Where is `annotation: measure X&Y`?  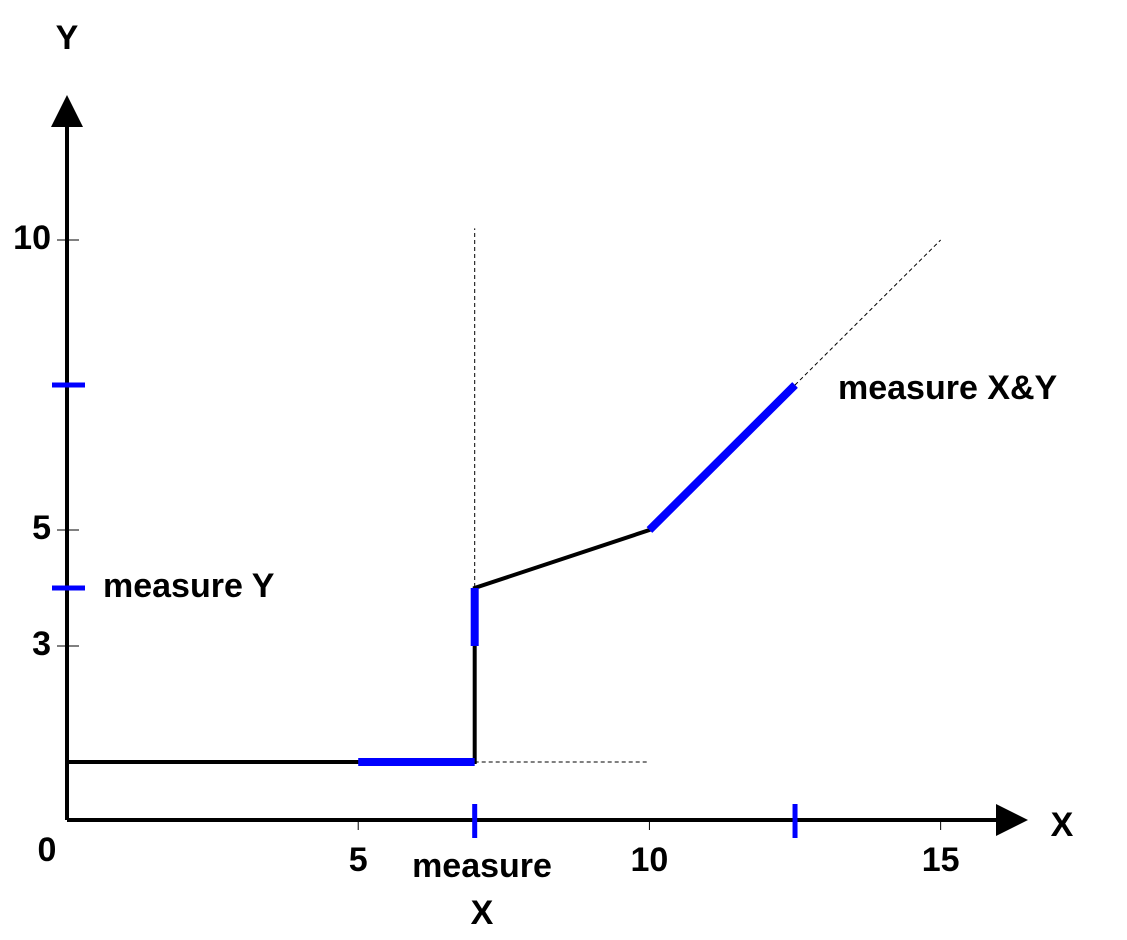
annotation: measure X&Y is located at coordinates (948, 388).